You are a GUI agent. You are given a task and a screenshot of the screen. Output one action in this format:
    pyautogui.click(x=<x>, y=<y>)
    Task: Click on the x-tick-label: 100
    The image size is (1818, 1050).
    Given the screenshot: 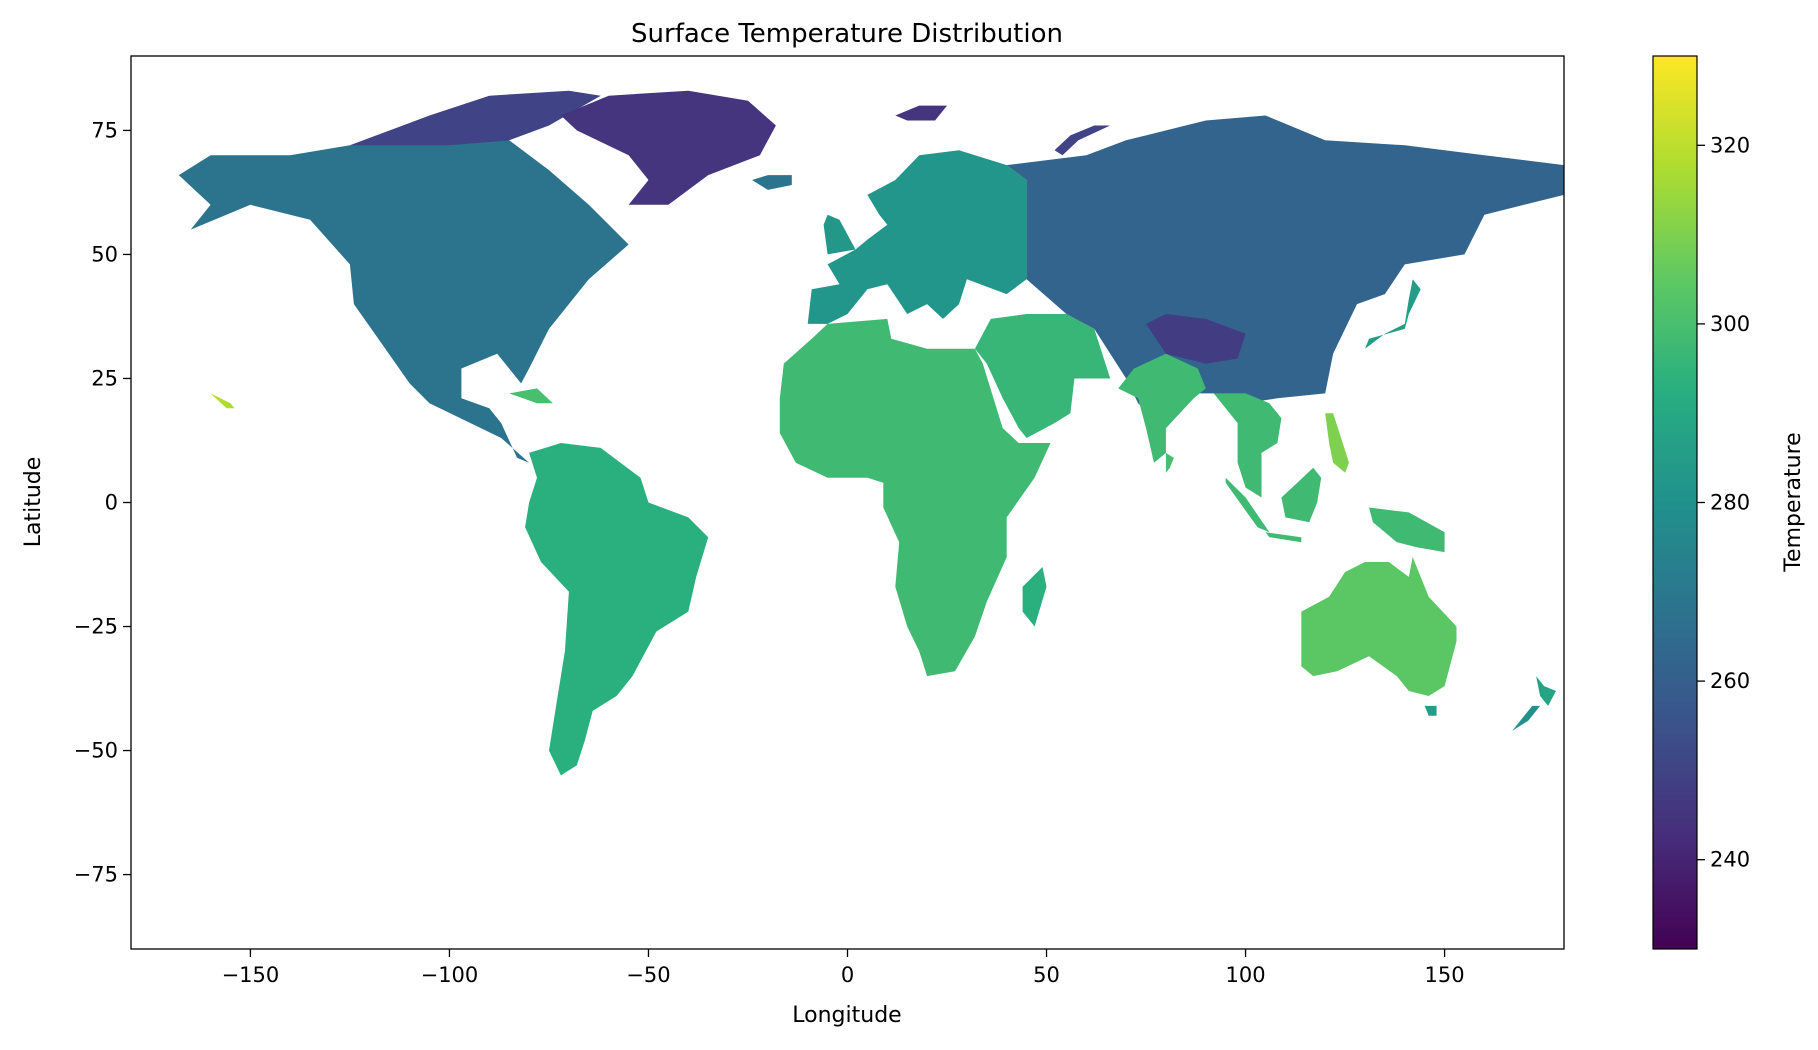 What is the action you would take?
    pyautogui.click(x=1246, y=975)
    